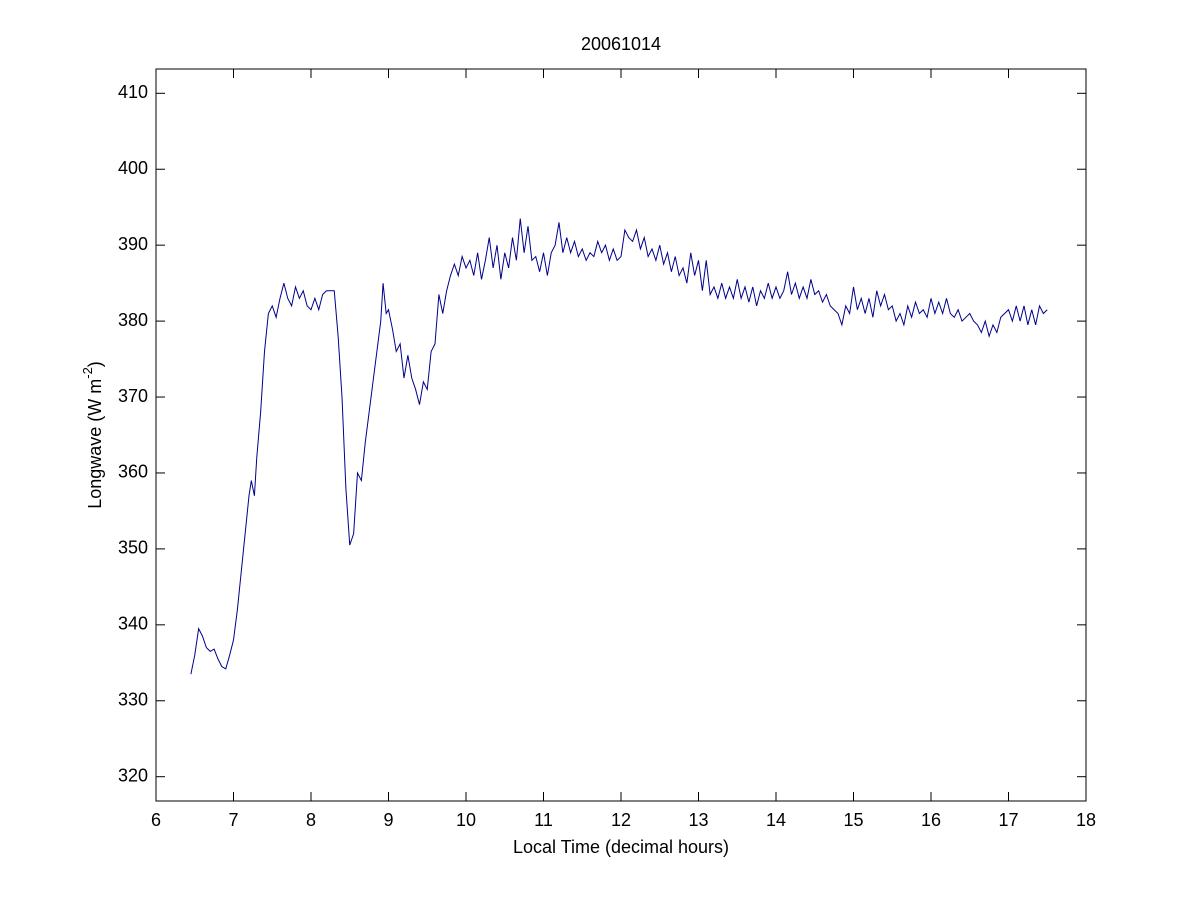 This screenshot has height=900, width=1200. Describe the element at coordinates (95, 444) in the screenshot. I see `y-axis-label-text: Longwave (W m` at that location.